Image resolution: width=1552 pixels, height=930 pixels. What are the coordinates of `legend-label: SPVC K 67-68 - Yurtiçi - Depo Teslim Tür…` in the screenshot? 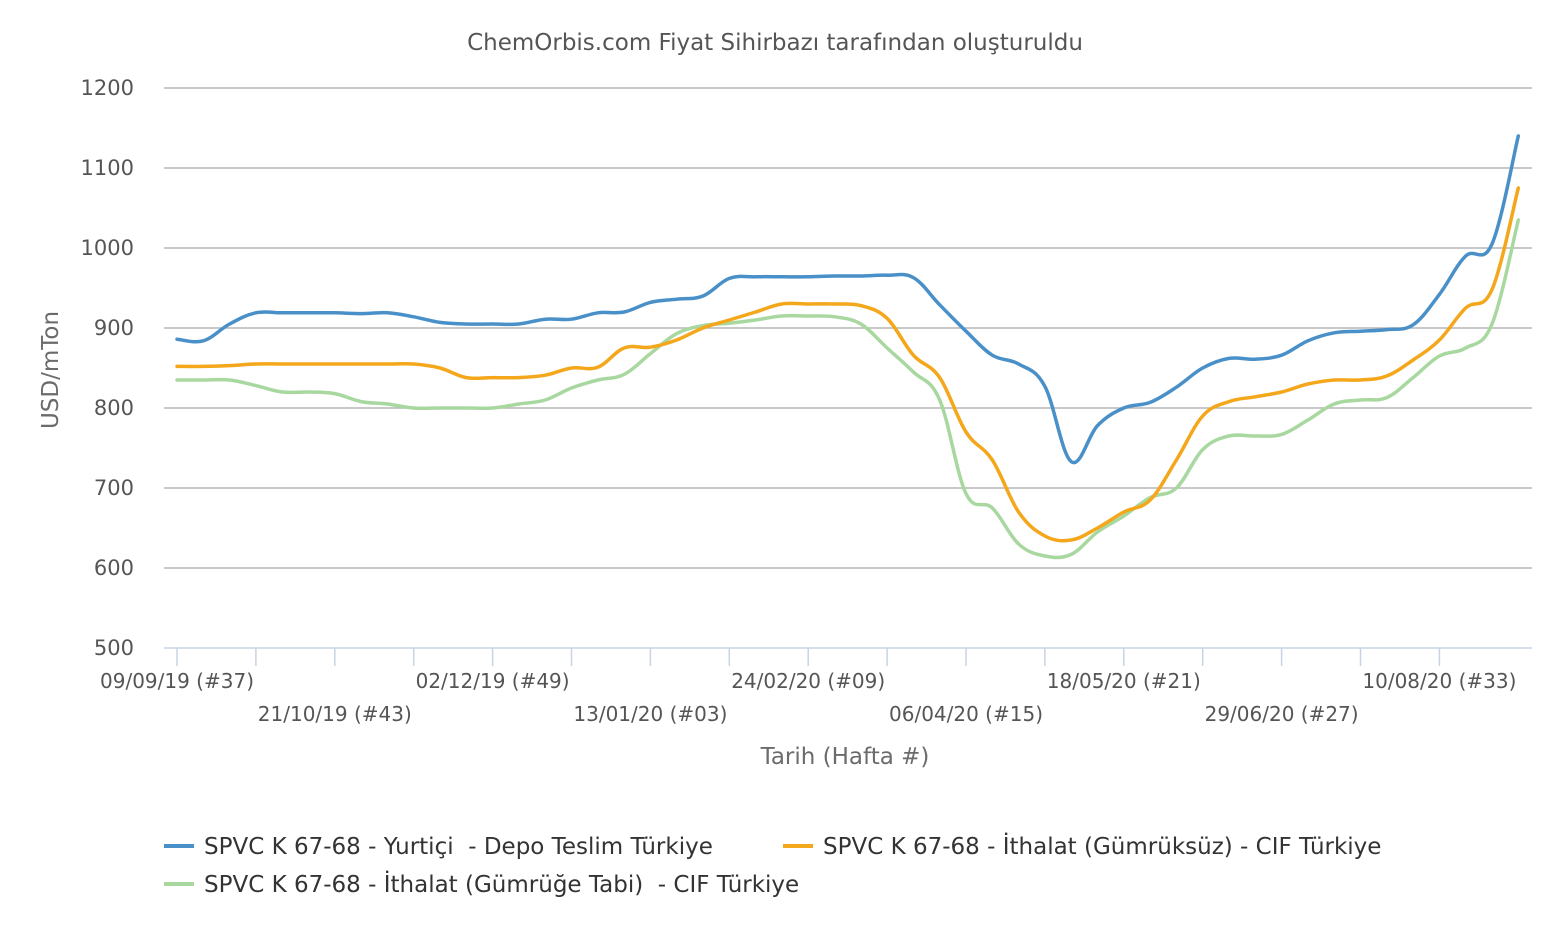 It's located at (458, 847).